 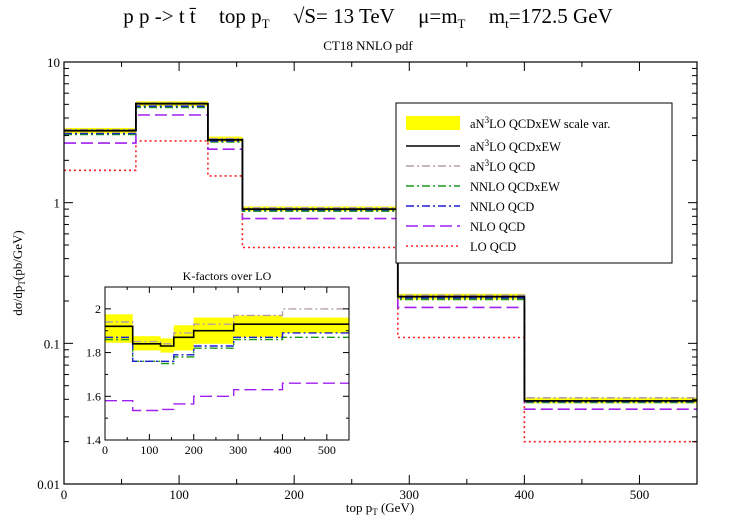 What do you see at coordinates (238, 450) in the screenshot?
I see `inset-x-tick-label: 300` at bounding box center [238, 450].